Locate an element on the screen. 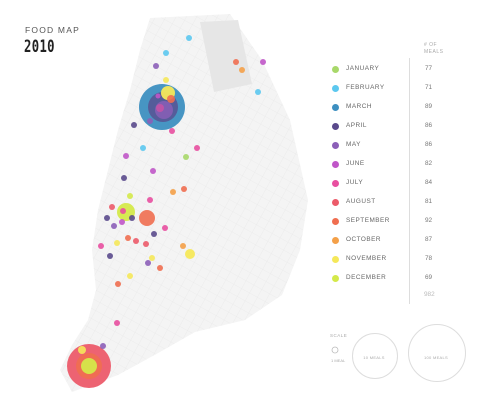 This screenshot has width=499, height=407. legend-row-march: MARCH 89 is located at coordinates (387, 108).